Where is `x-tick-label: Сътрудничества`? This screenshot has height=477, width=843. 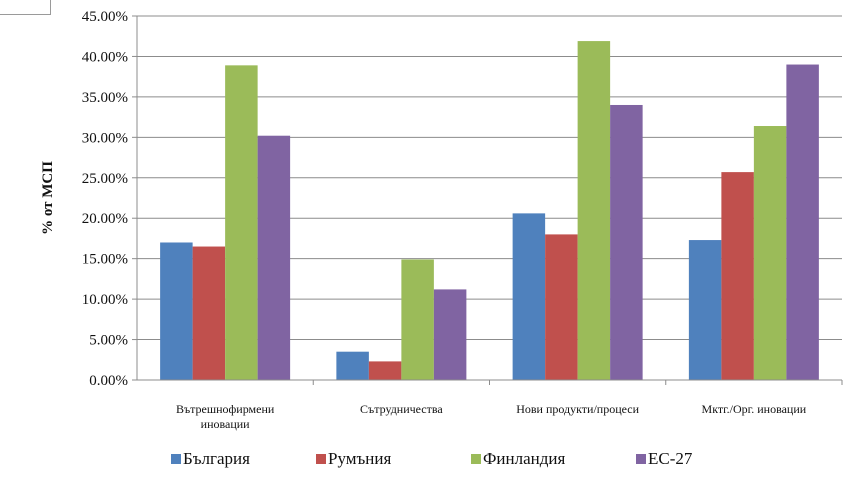
x-tick-label: Сътрудничества is located at coordinates (401, 409).